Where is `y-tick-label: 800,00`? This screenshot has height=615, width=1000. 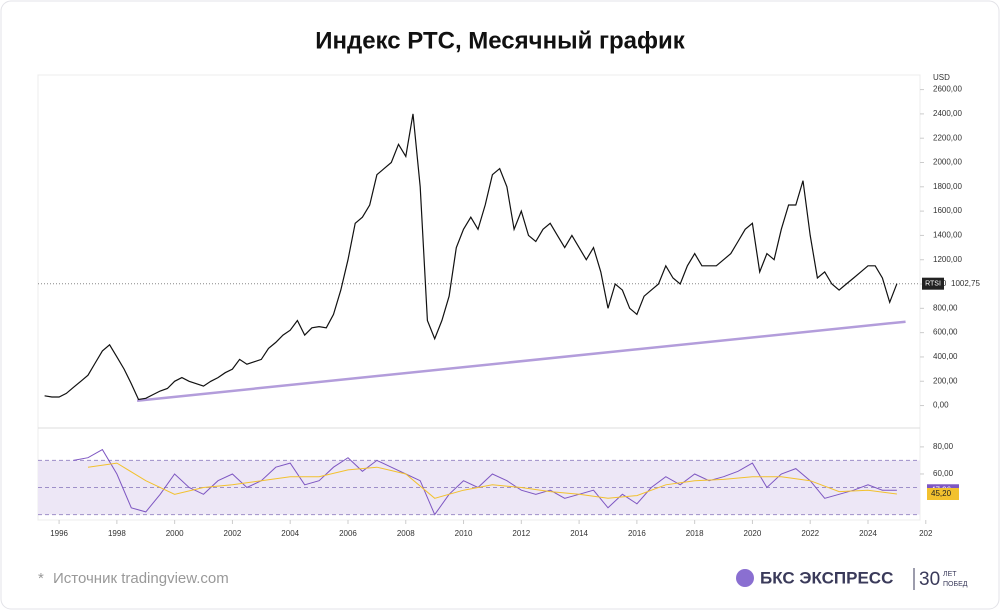
y-tick-label: 800,00 is located at coordinates (945, 307).